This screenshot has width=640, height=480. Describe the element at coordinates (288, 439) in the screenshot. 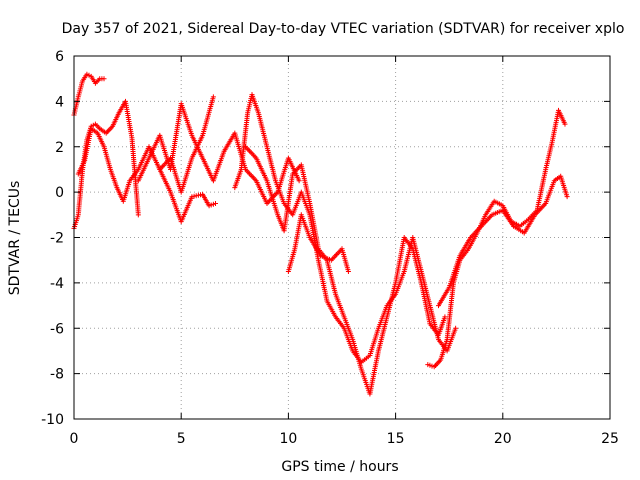

I see `x-tick-label: 10` at that location.